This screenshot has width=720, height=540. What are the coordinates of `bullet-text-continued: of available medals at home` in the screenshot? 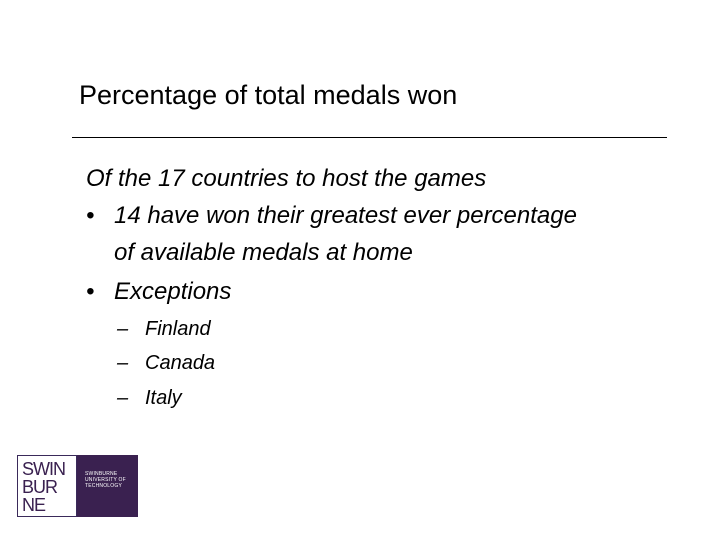 It's located at (263, 252).